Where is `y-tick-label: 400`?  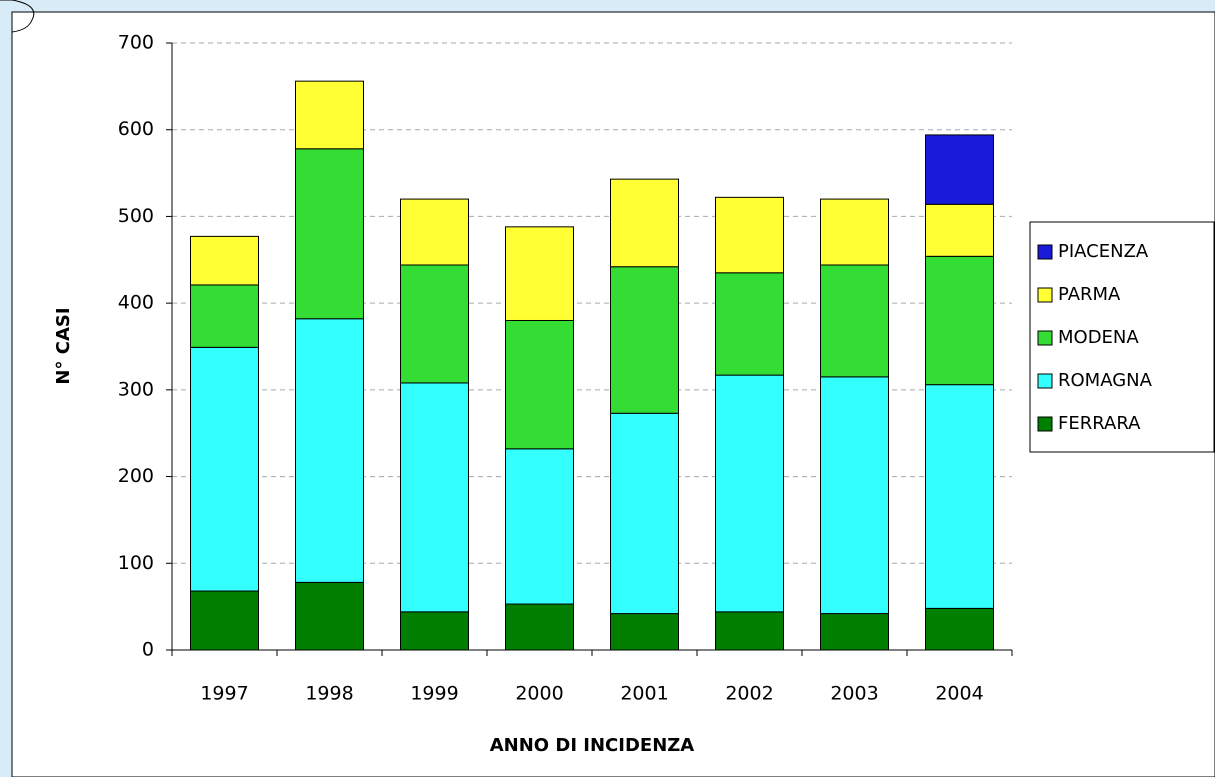
y-tick-label: 400 is located at coordinates (136, 303).